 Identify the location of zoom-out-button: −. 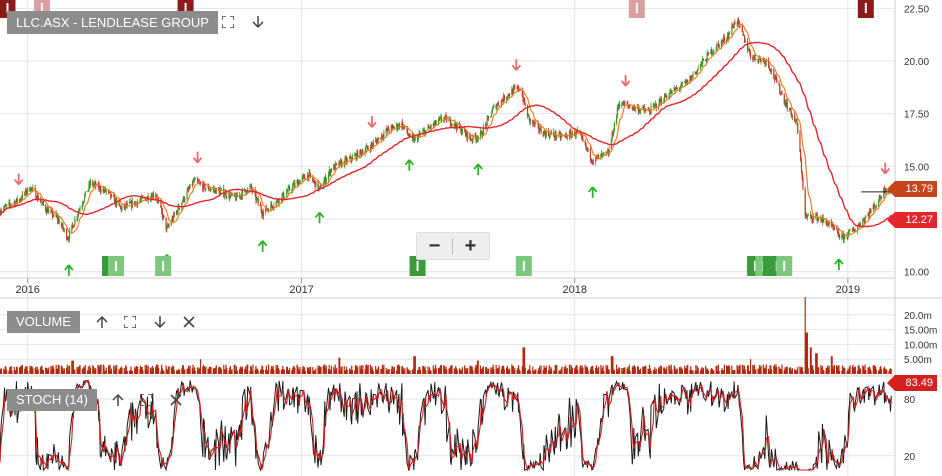
(434, 246).